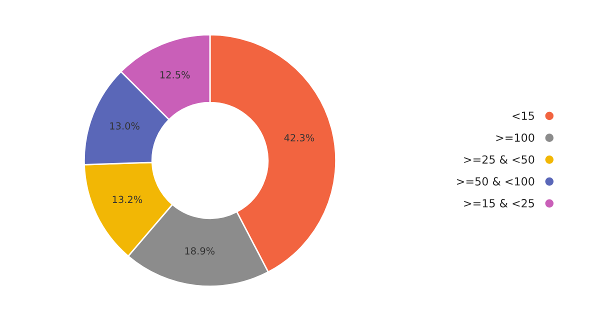 Image resolution: width=600 pixels, height=321 pixels. Describe the element at coordinates (200, 251) in the screenshot. I see `data-label: 18.9%` at that location.